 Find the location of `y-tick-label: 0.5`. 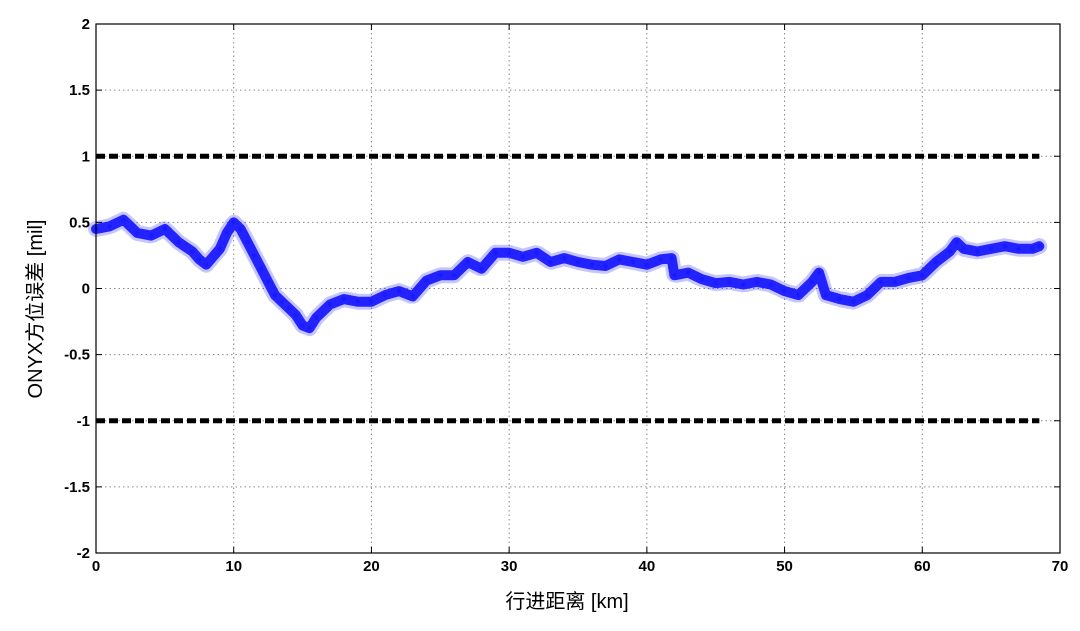

y-tick-label: 0.5 is located at coordinates (79, 222).